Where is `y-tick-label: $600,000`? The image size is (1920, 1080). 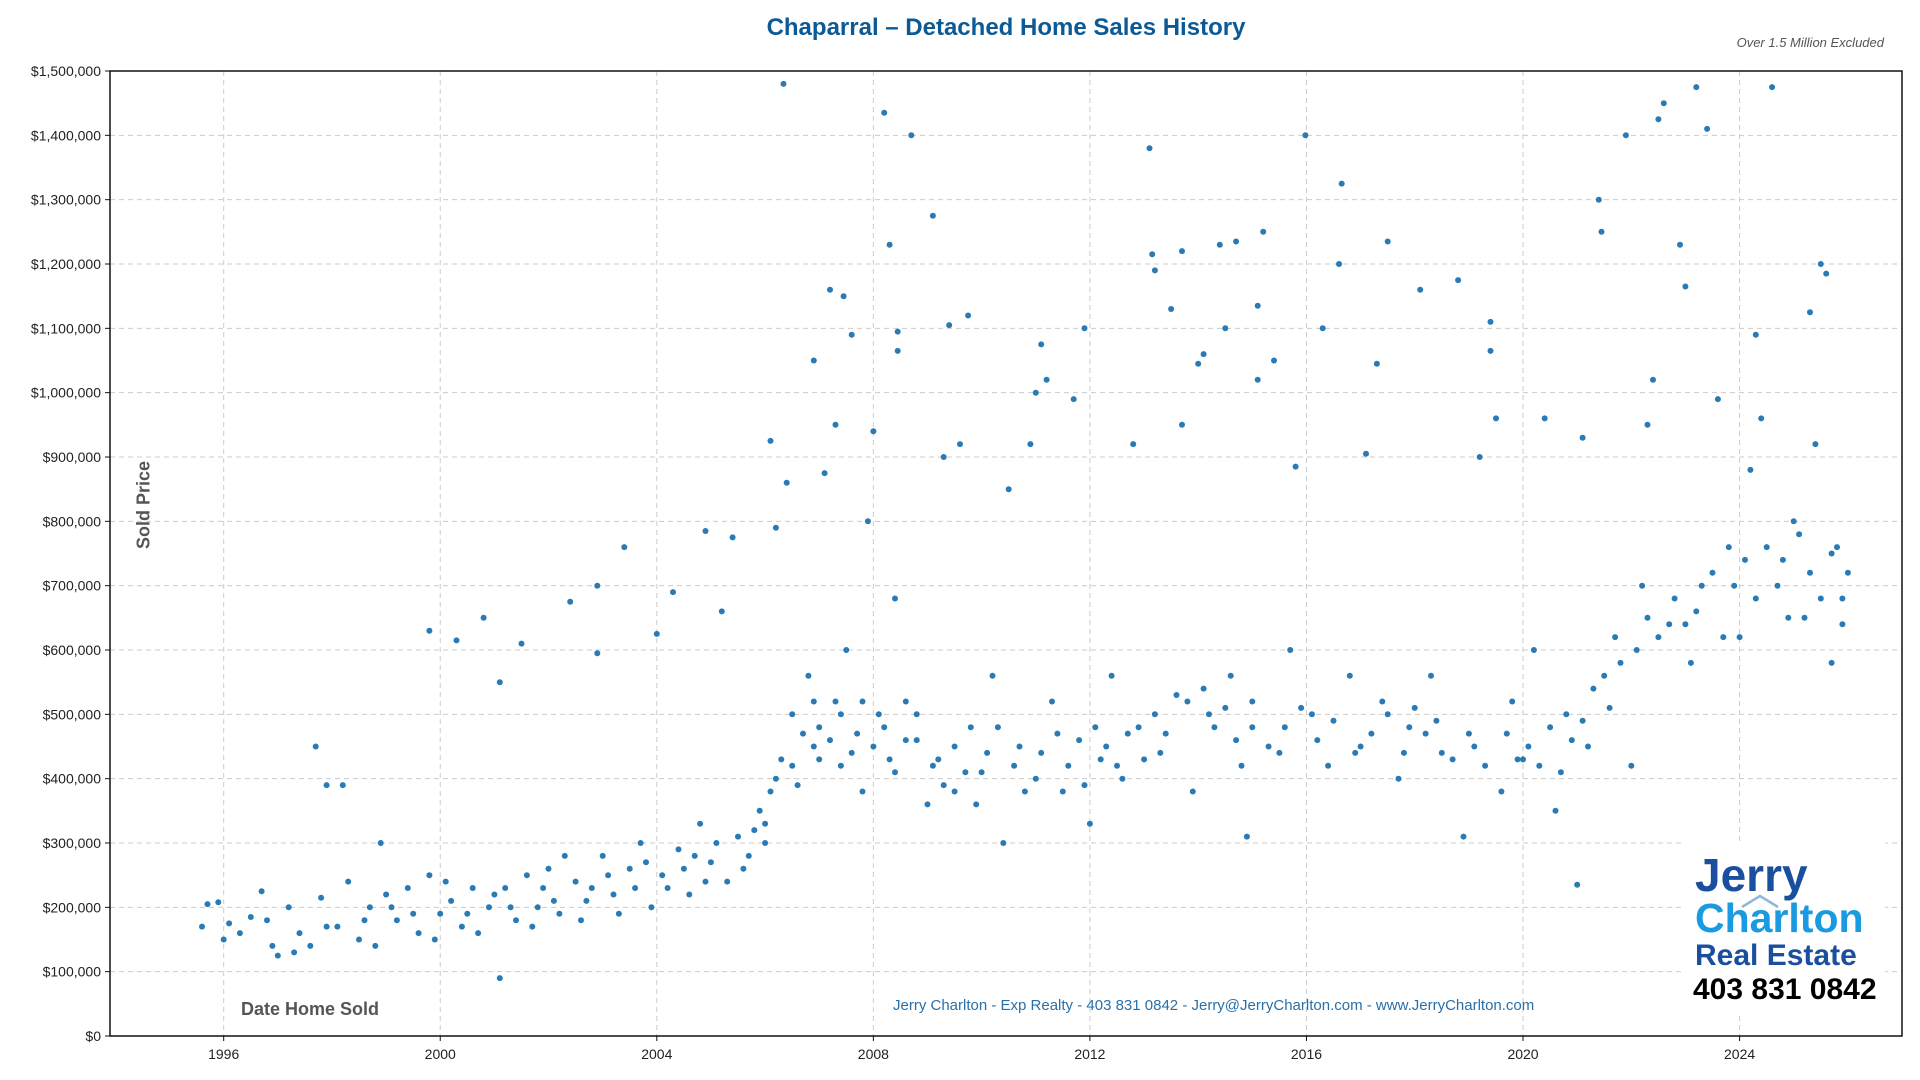 y-tick-label: $600,000 is located at coordinates (72, 650).